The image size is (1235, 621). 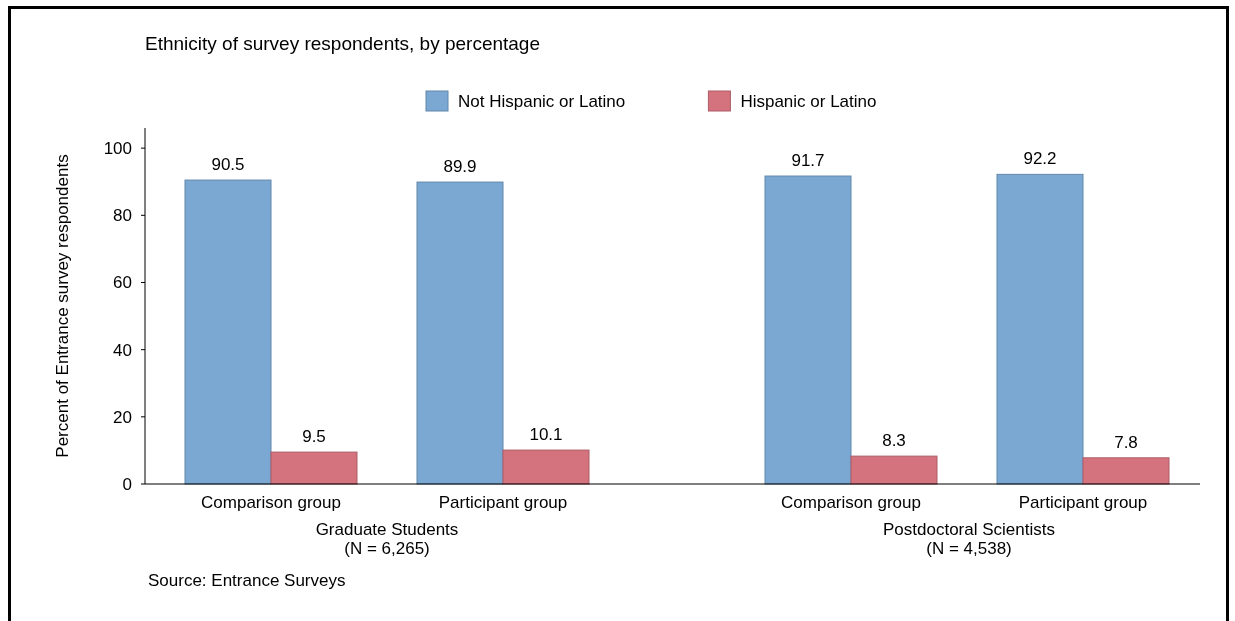 I want to click on data-label: 9.5, so click(x=314, y=437).